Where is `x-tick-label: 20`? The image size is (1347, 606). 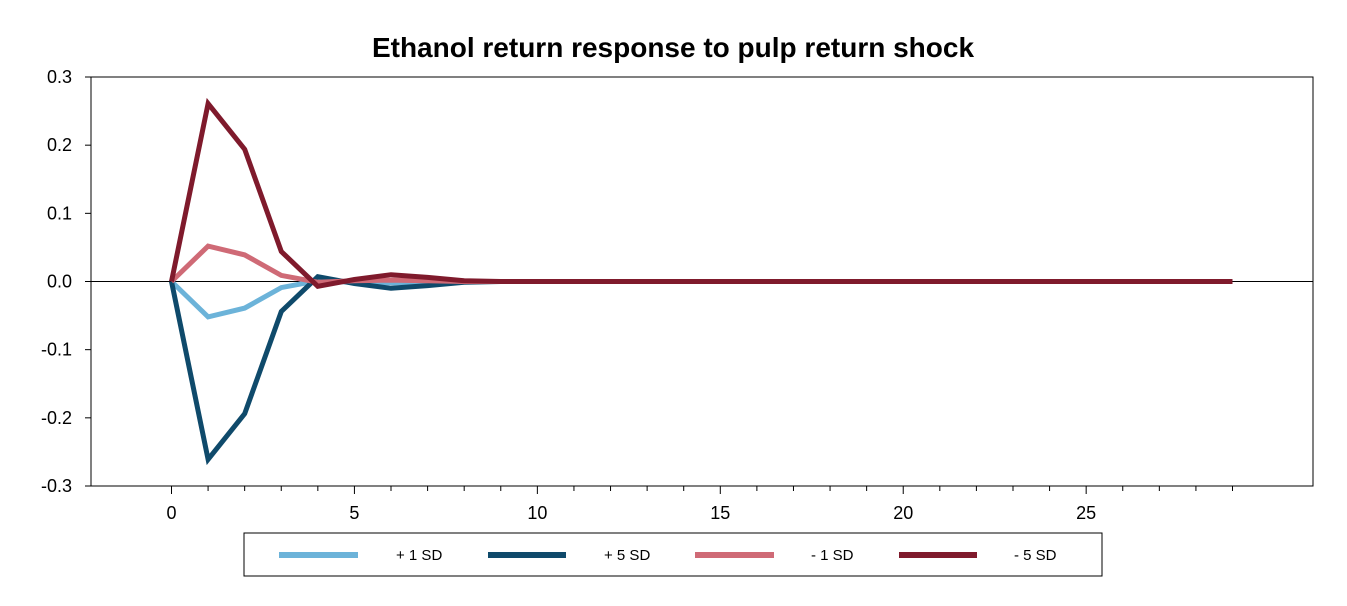
x-tick-label: 20 is located at coordinates (903, 513).